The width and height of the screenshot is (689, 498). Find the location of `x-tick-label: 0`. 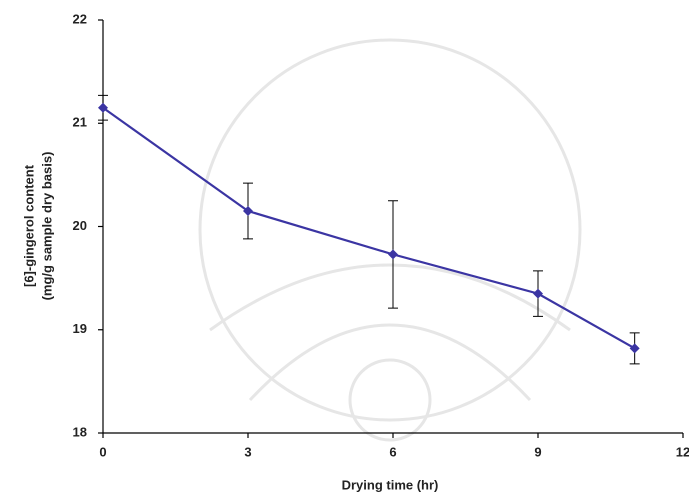

x-tick-label: 0 is located at coordinates (102, 451).